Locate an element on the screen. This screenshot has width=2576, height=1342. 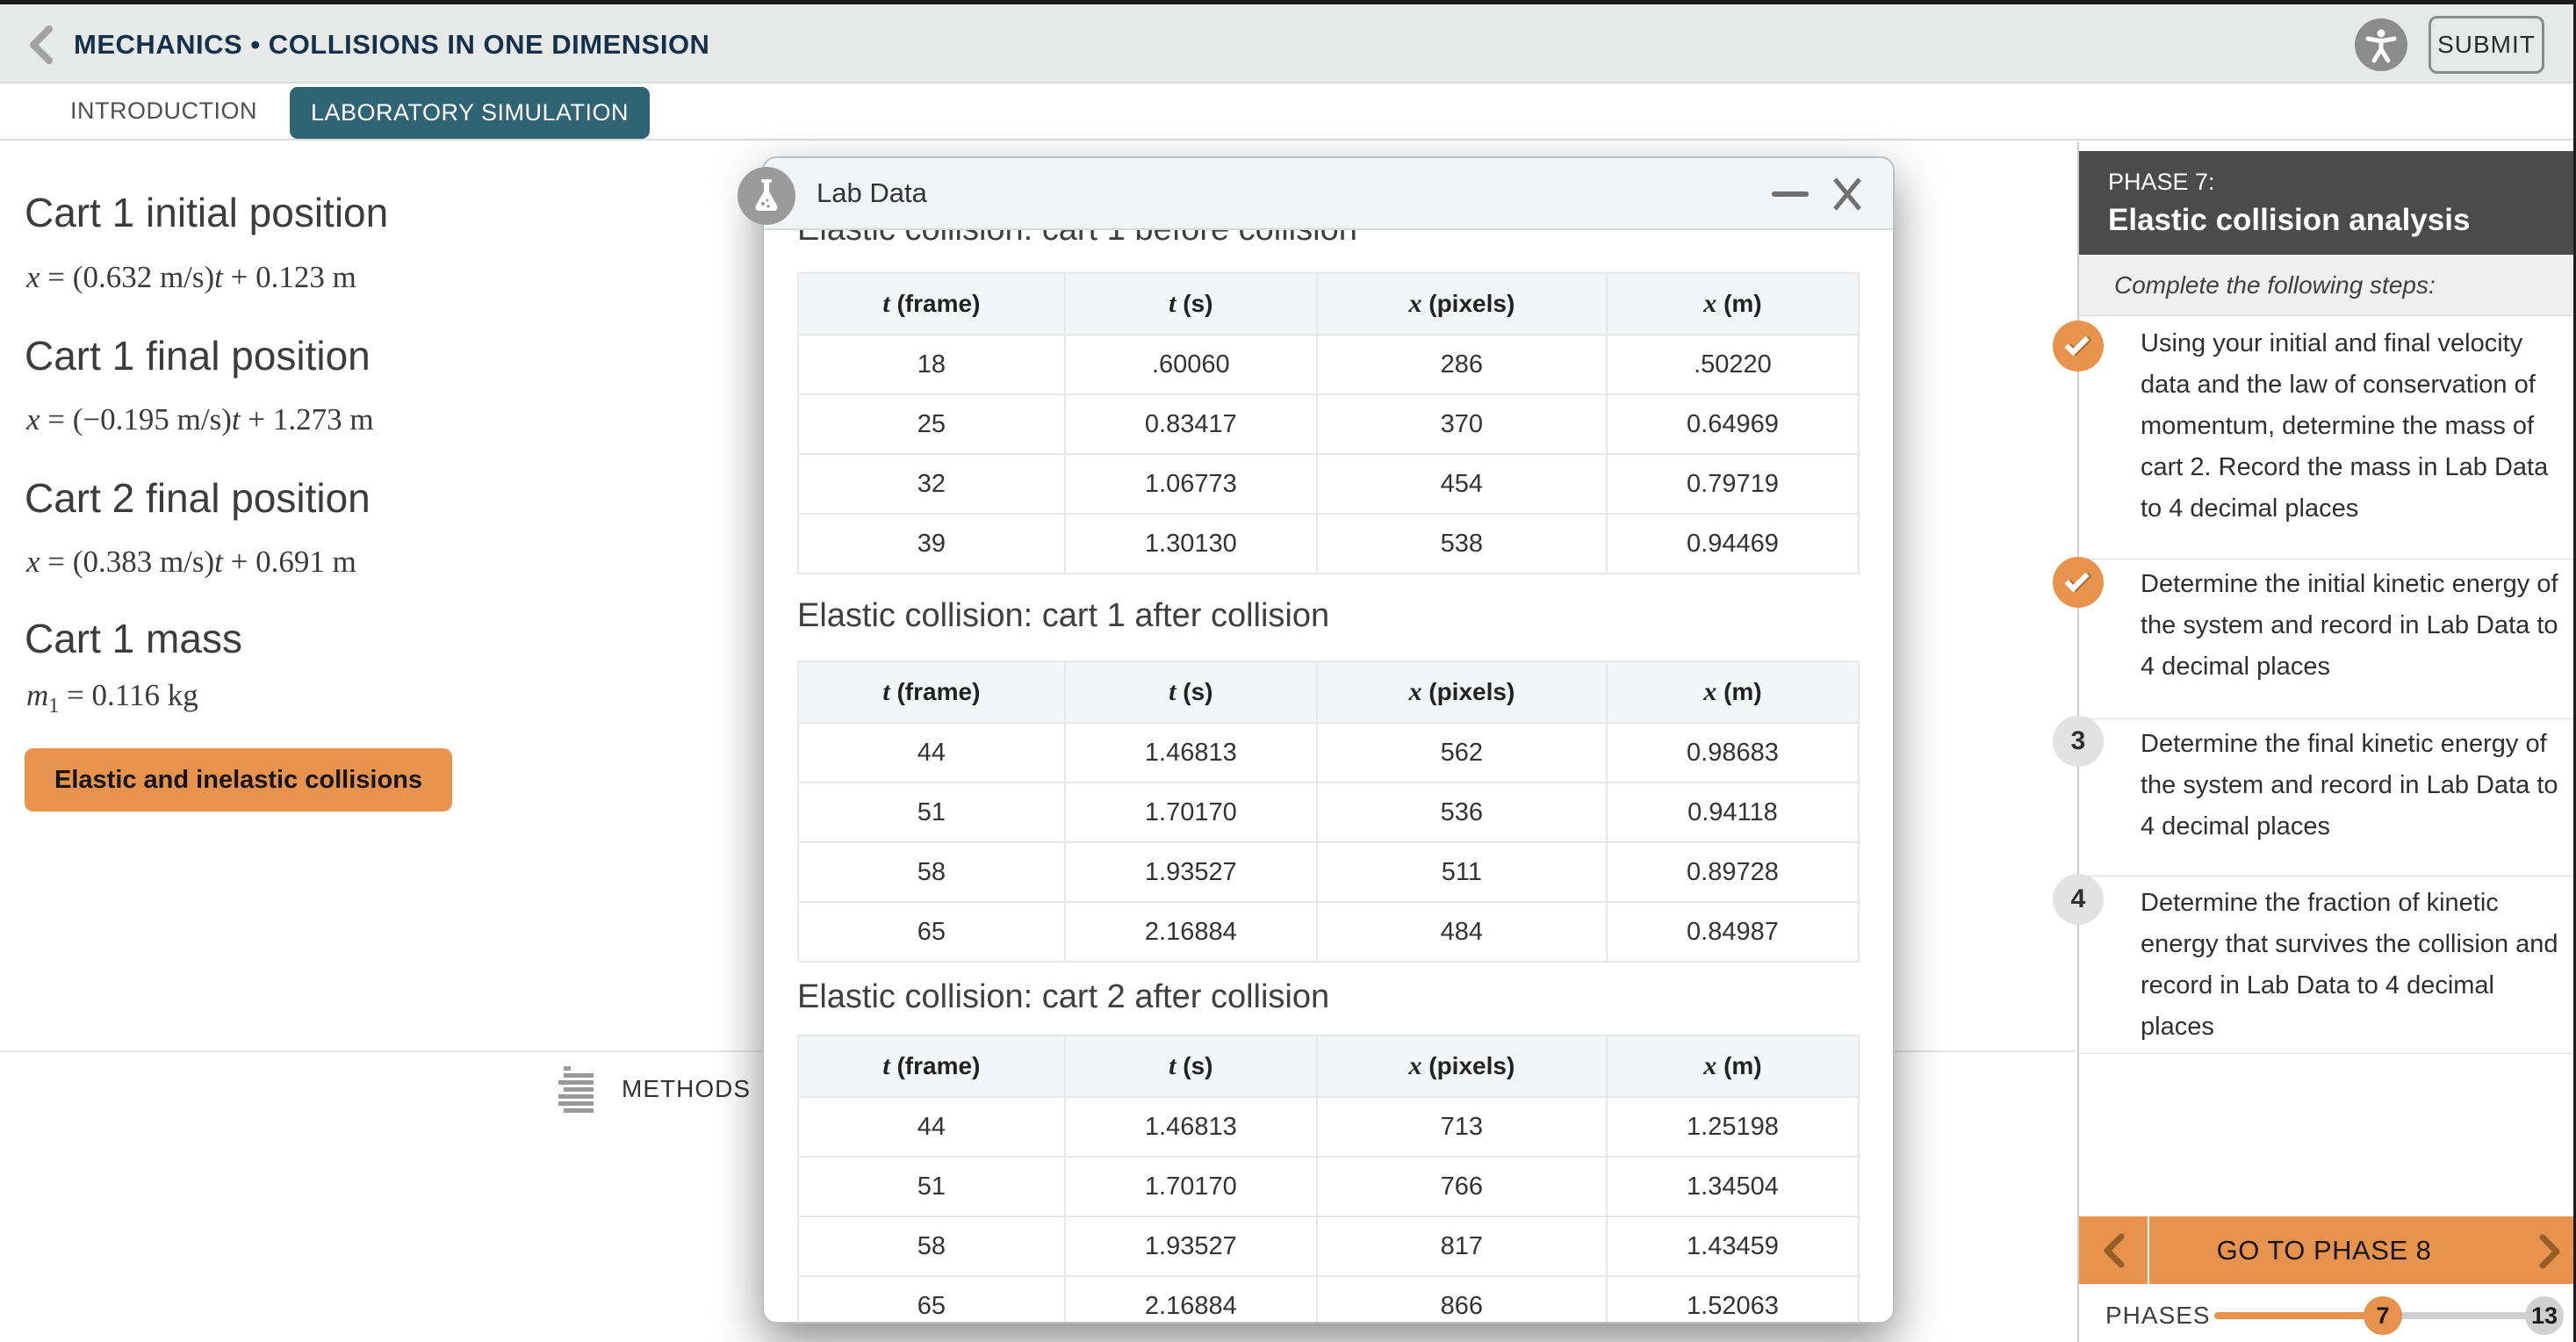
tab-laboratory-simulation: LABORATORY SIMULATION is located at coordinates (470, 113).